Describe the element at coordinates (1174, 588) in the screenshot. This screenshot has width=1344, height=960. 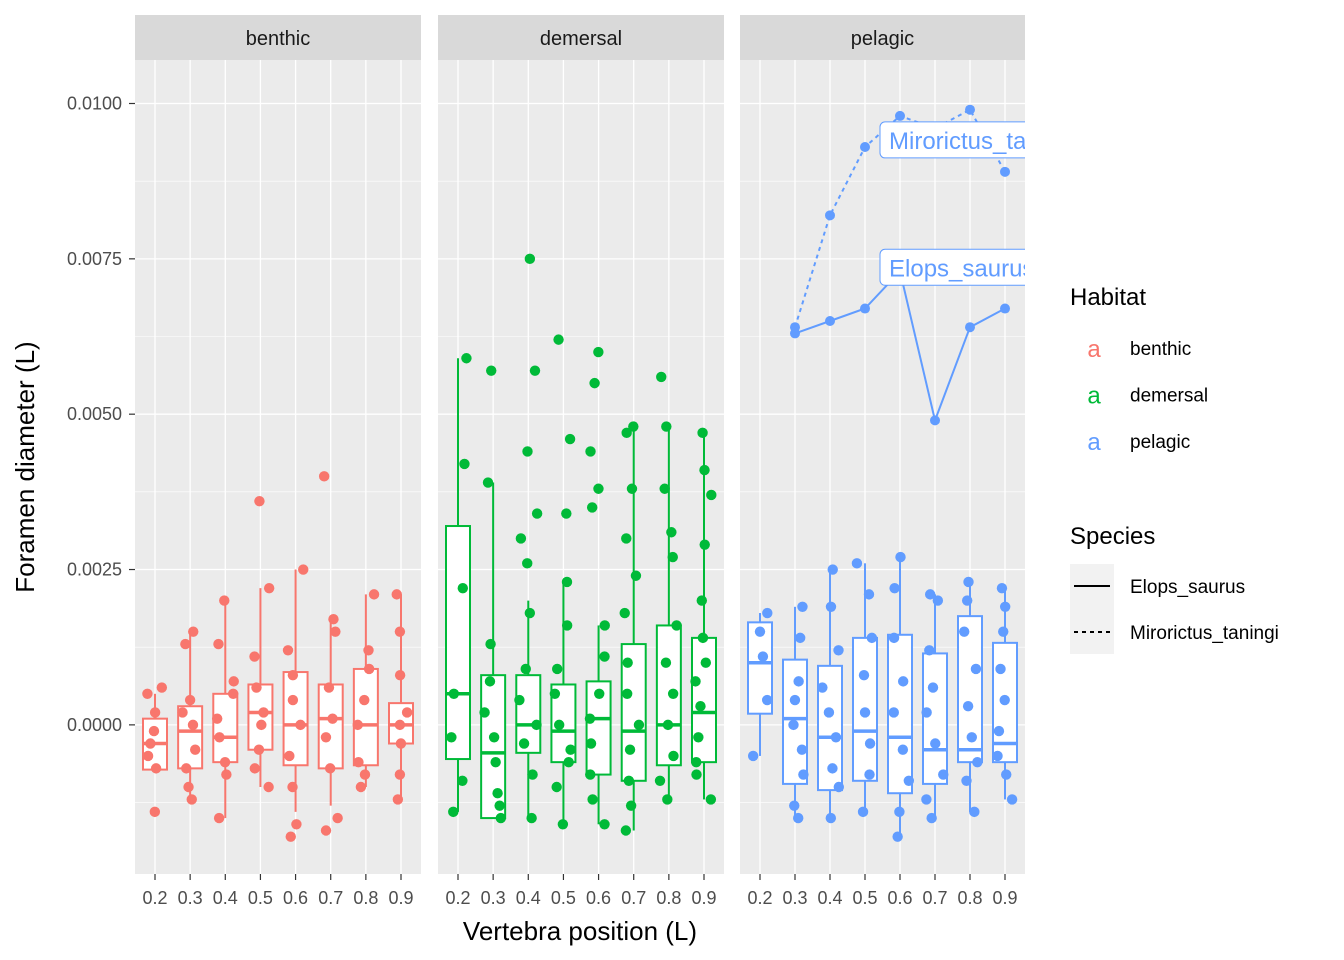
I see `legend-species: Species Elops_saurus Mirorictus_taningi` at that location.